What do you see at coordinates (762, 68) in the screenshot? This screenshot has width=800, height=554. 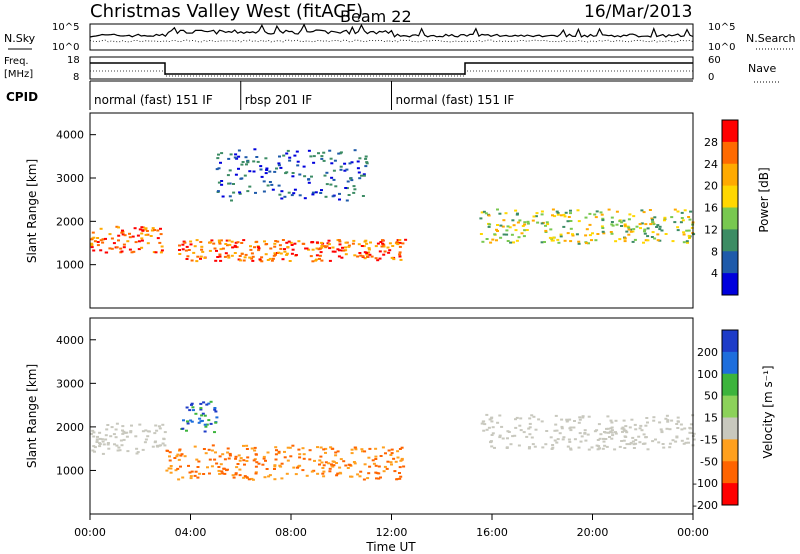 I see `nave-label: Nave` at bounding box center [762, 68].